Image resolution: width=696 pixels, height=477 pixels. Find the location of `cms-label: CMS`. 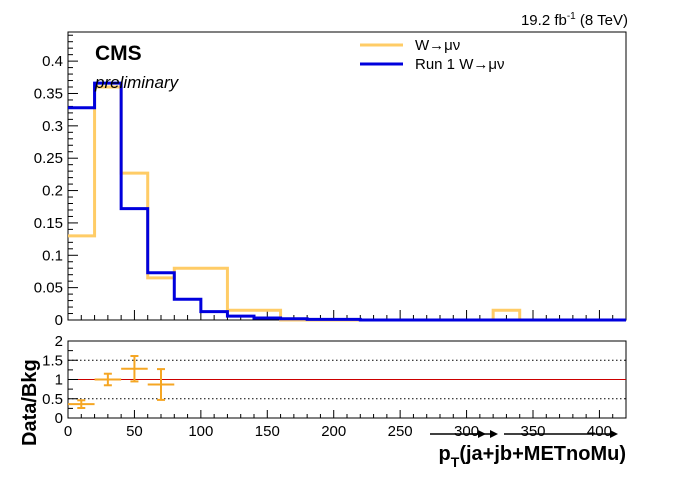

cms-label: CMS is located at coordinates (118, 53).